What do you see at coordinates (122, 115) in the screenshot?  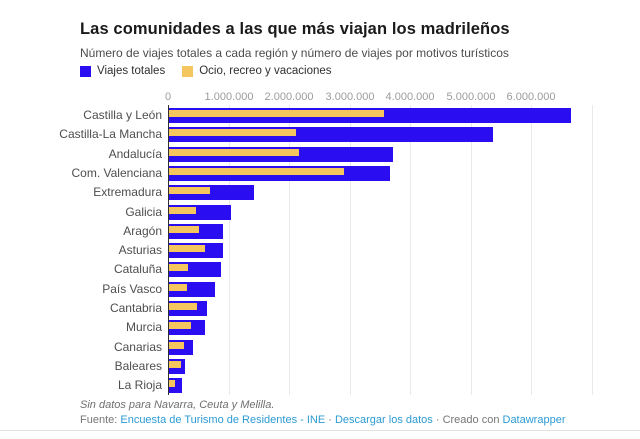 I see `category-label: Castilla y León` at bounding box center [122, 115].